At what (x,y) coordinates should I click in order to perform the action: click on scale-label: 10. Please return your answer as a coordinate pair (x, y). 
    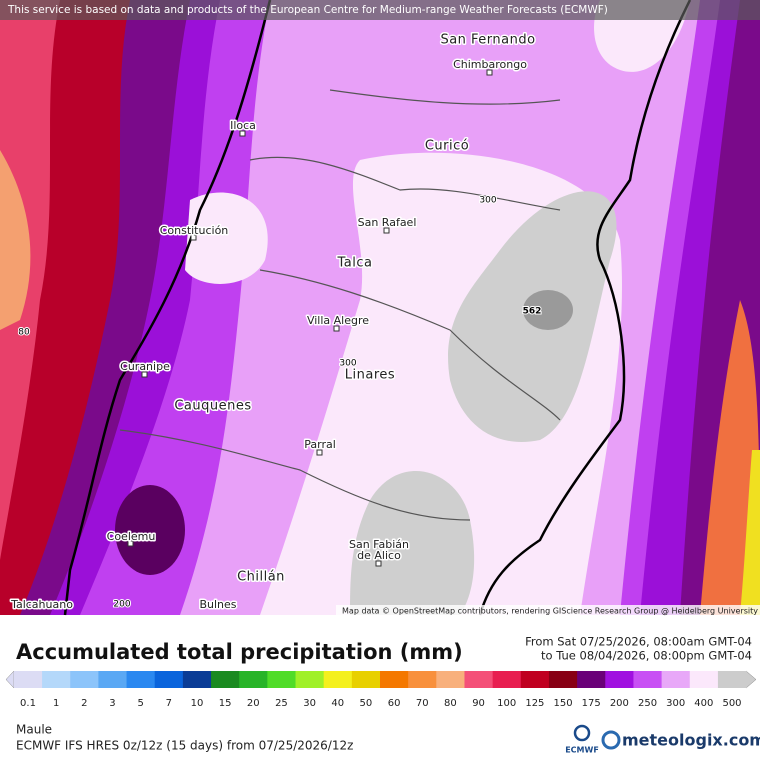
    Looking at the image, I should click on (197, 703).